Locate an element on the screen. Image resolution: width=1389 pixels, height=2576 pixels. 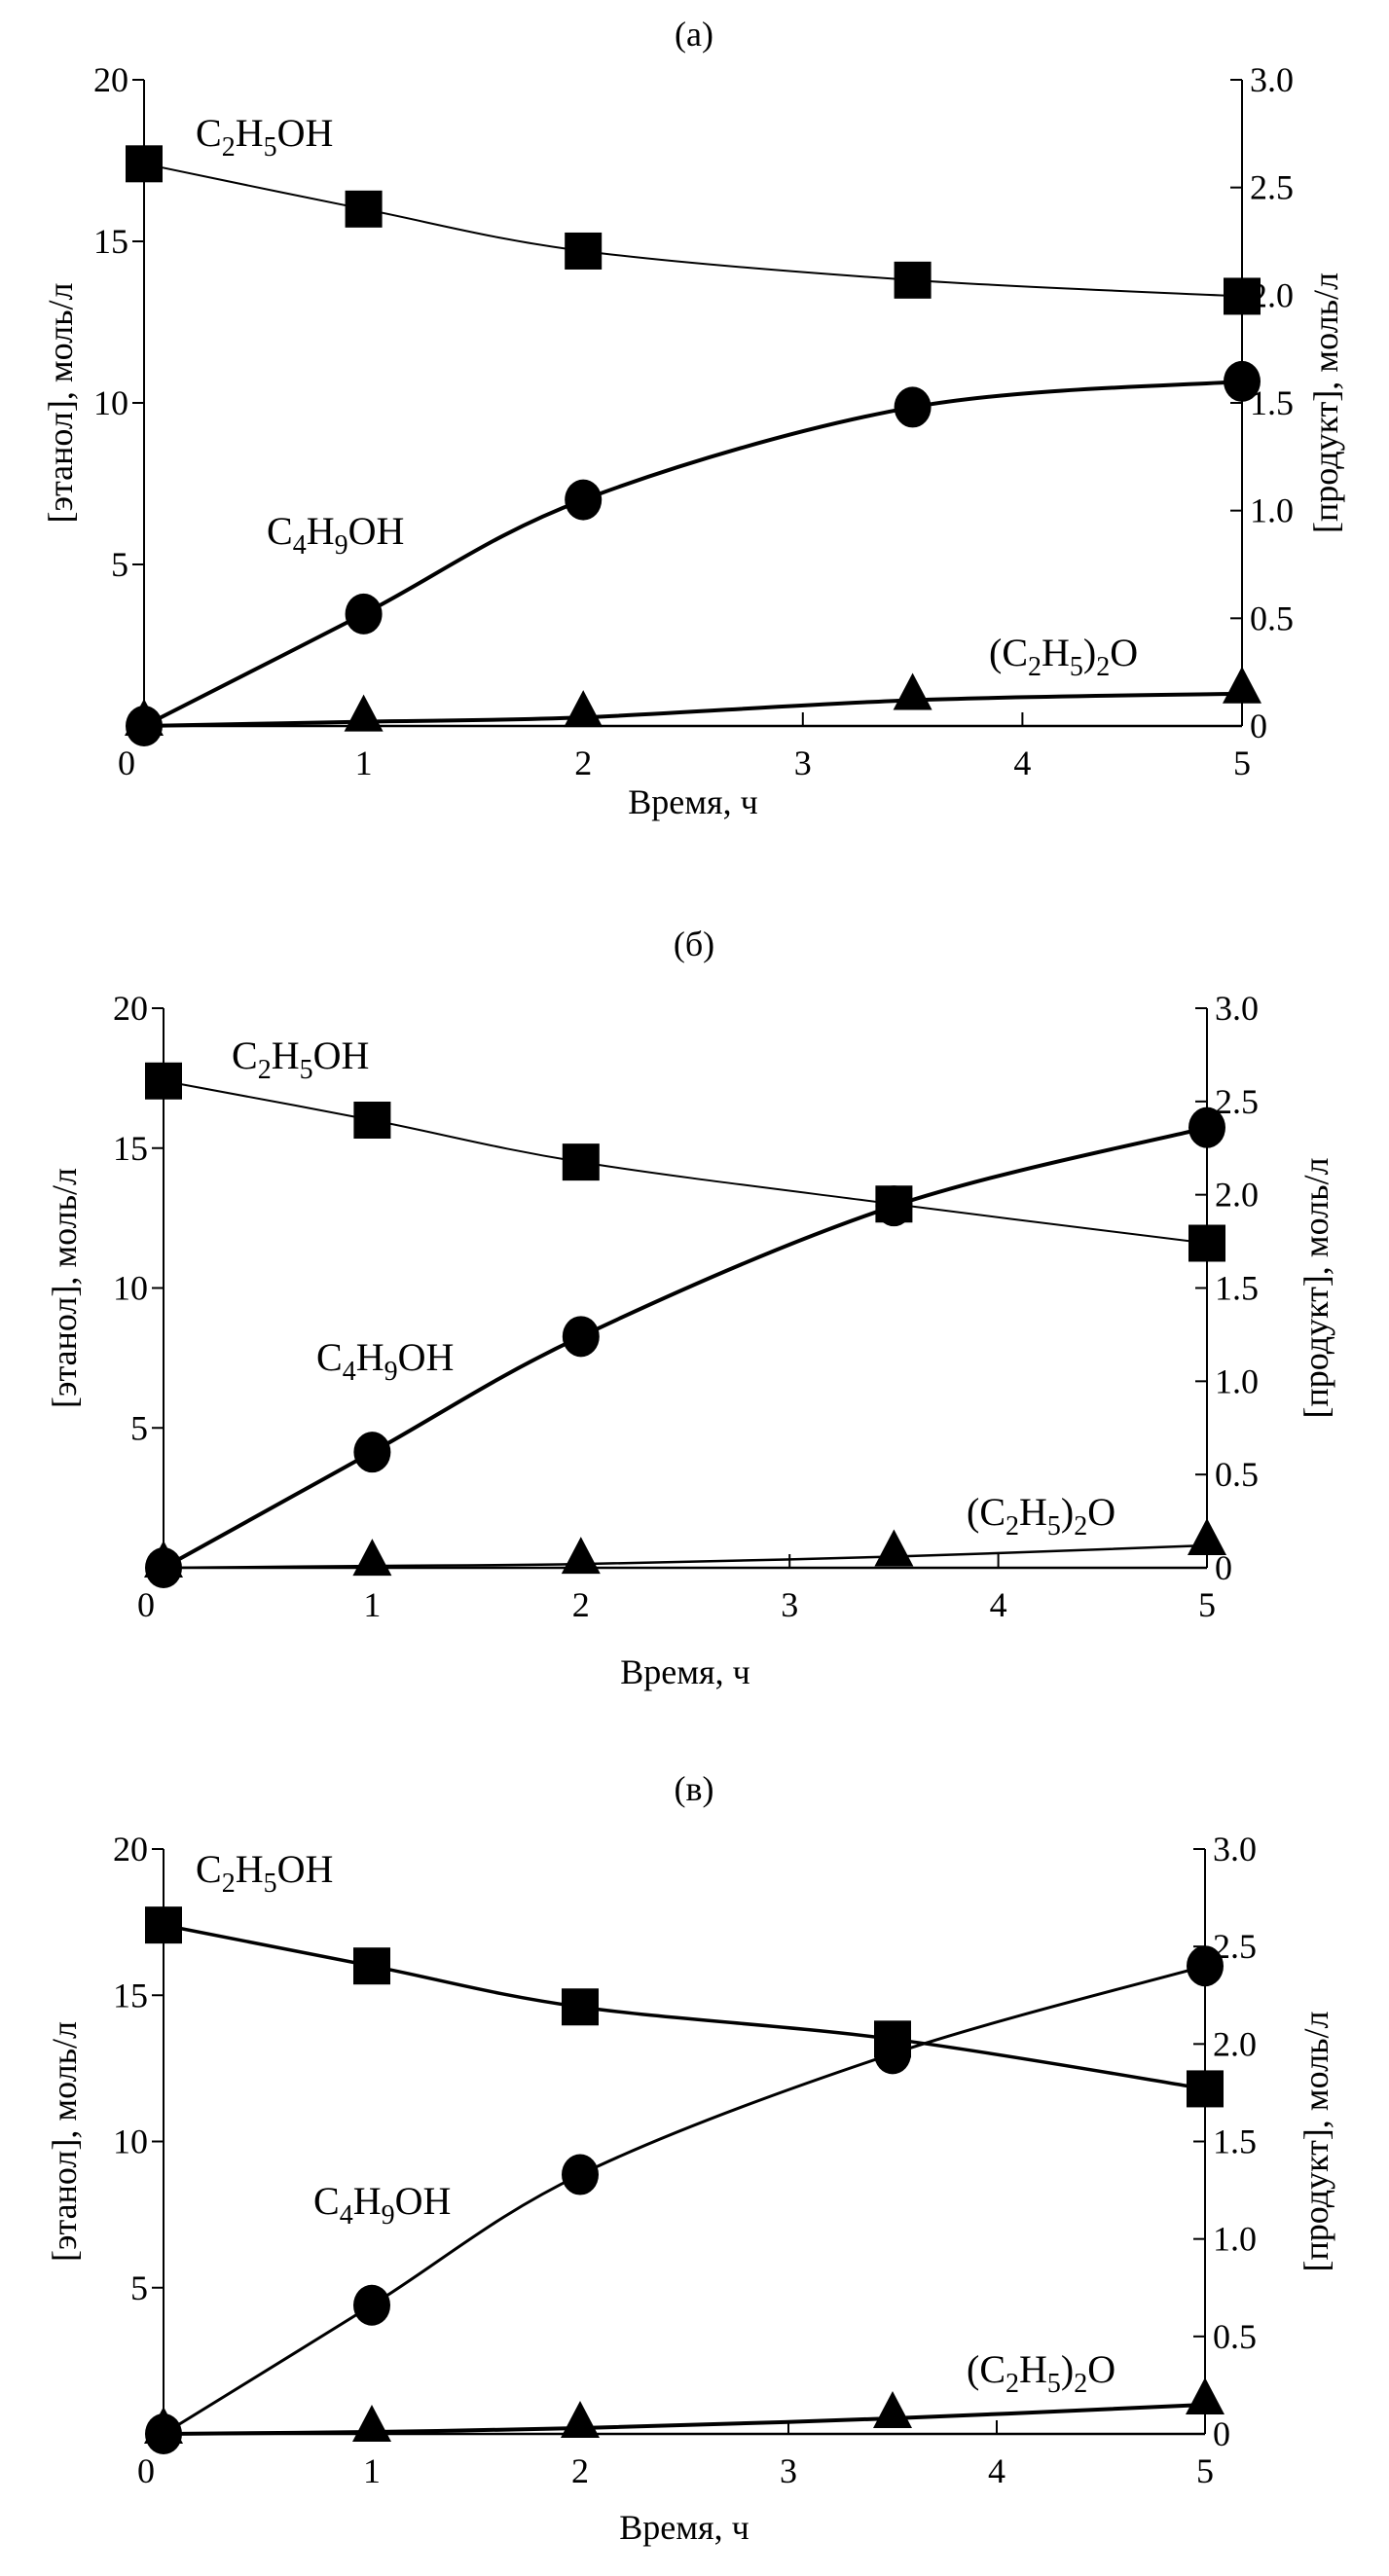
series-circle is located at coordinates (693, 553).